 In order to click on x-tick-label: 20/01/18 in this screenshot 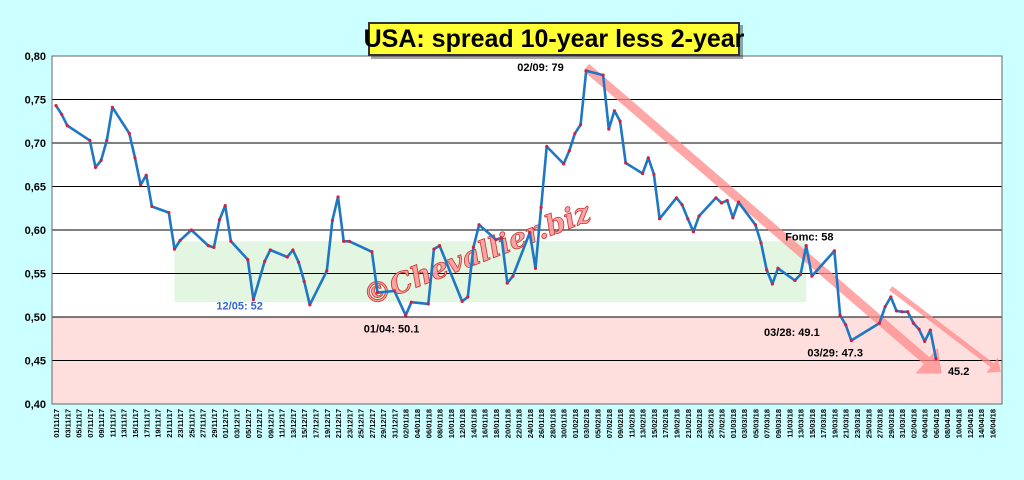, I will do `click(507, 423)`.